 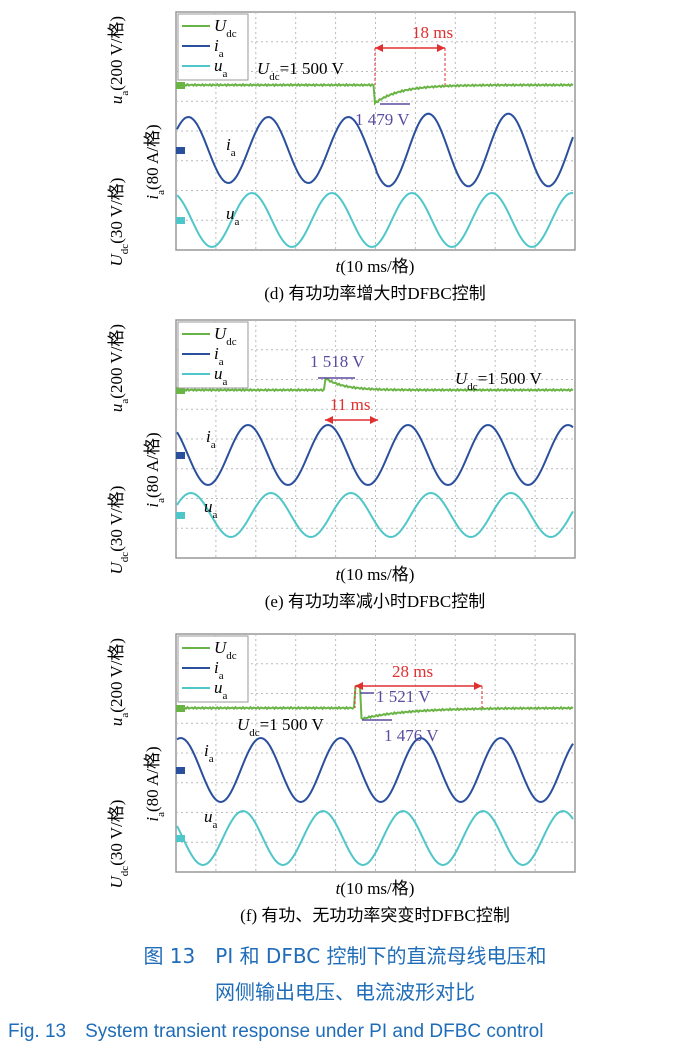 I want to click on figure-caption-zh: 网侧输出电压、电流波形对比, so click(x=345, y=992).